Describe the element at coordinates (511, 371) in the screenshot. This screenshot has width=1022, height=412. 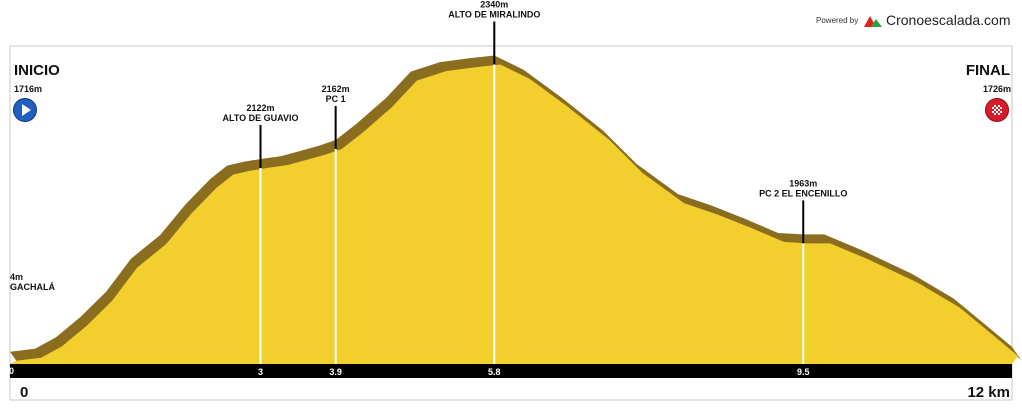
I see `distance-axis-bar` at that location.